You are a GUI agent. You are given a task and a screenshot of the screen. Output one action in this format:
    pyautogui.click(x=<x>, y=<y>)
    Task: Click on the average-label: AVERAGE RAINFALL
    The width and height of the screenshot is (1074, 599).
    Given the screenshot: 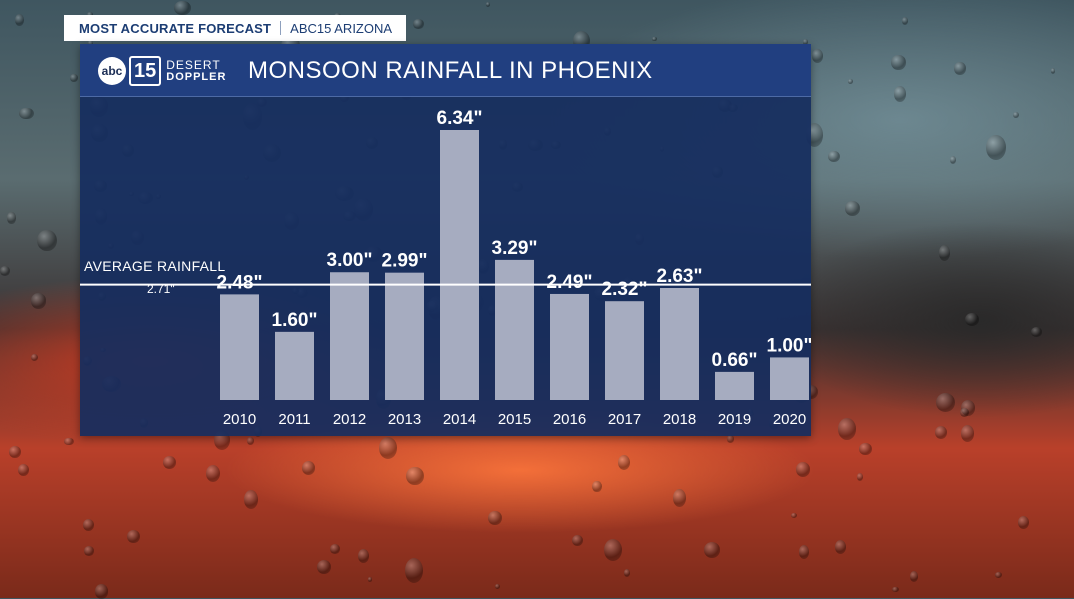 What is the action you would take?
    pyautogui.click(x=155, y=266)
    